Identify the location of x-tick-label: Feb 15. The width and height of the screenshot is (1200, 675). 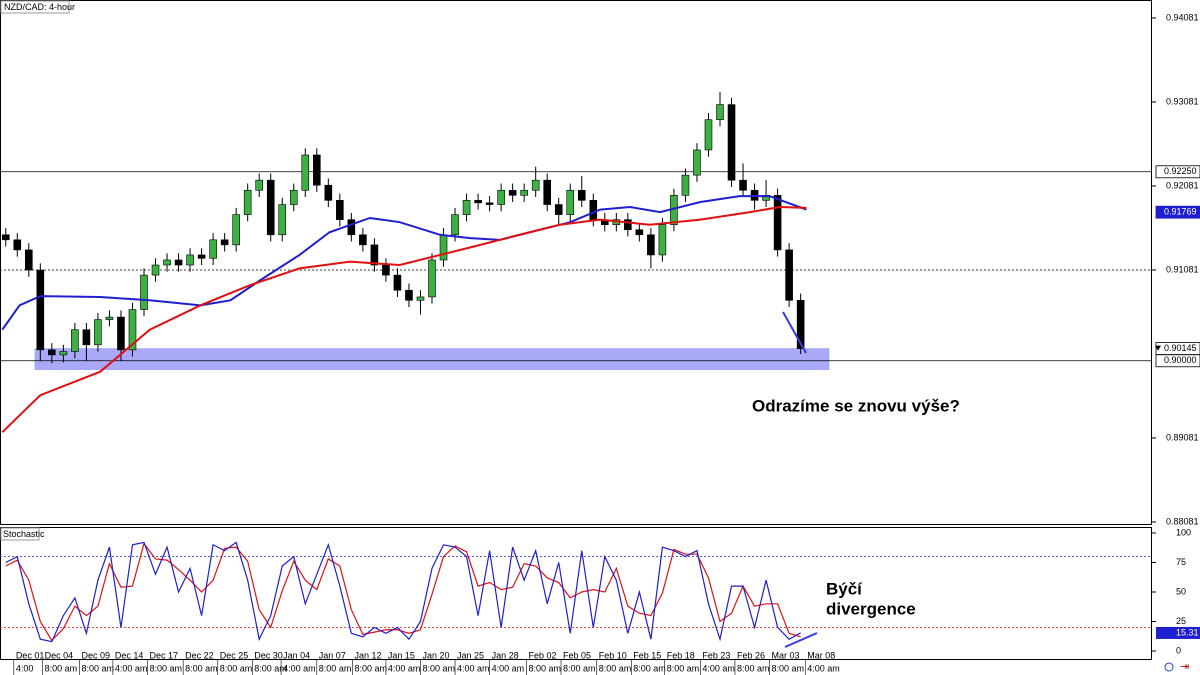
(647, 655).